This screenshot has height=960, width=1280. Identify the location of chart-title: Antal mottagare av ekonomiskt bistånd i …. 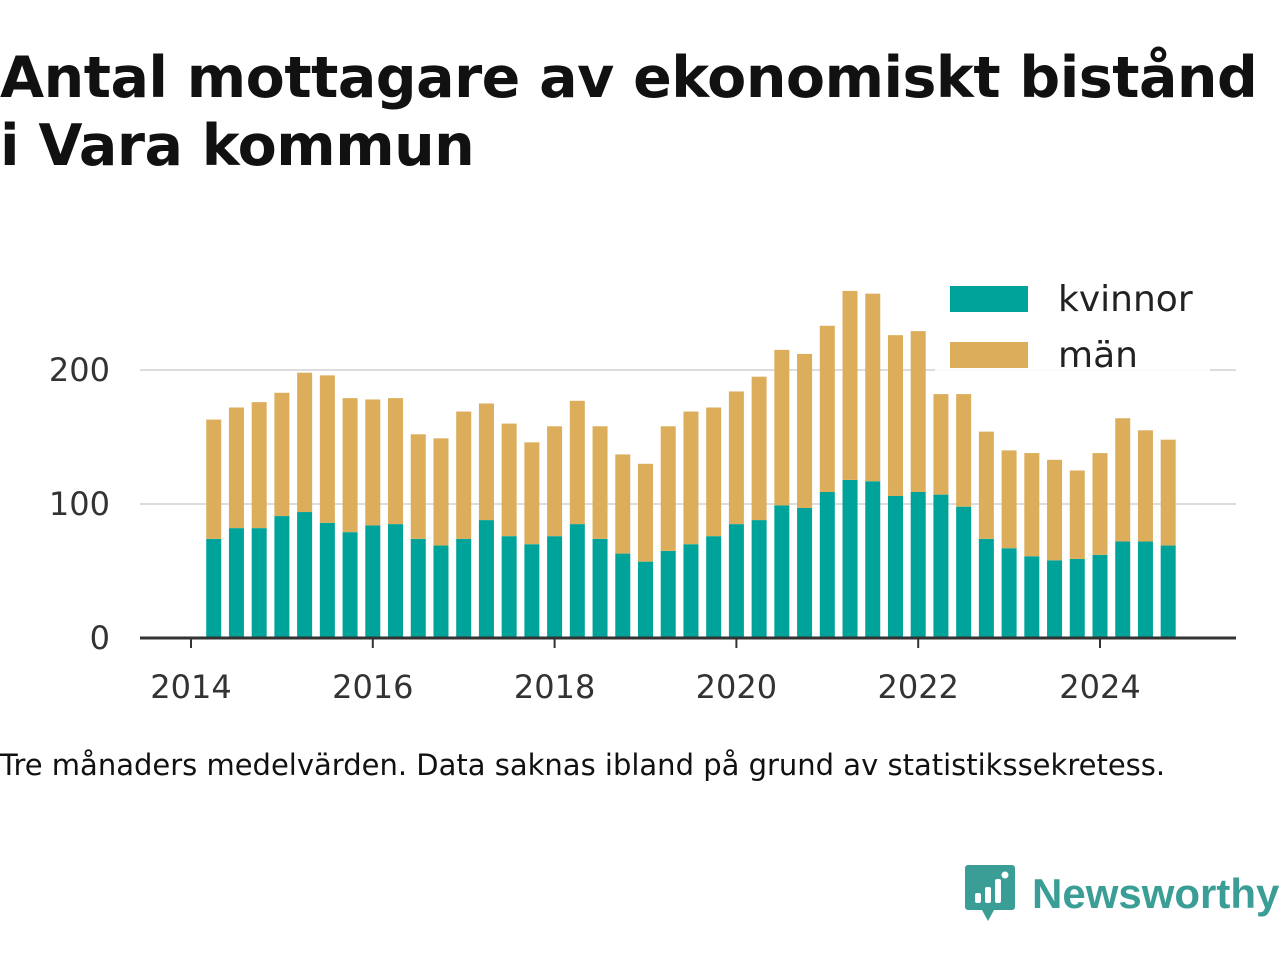
(629, 112).